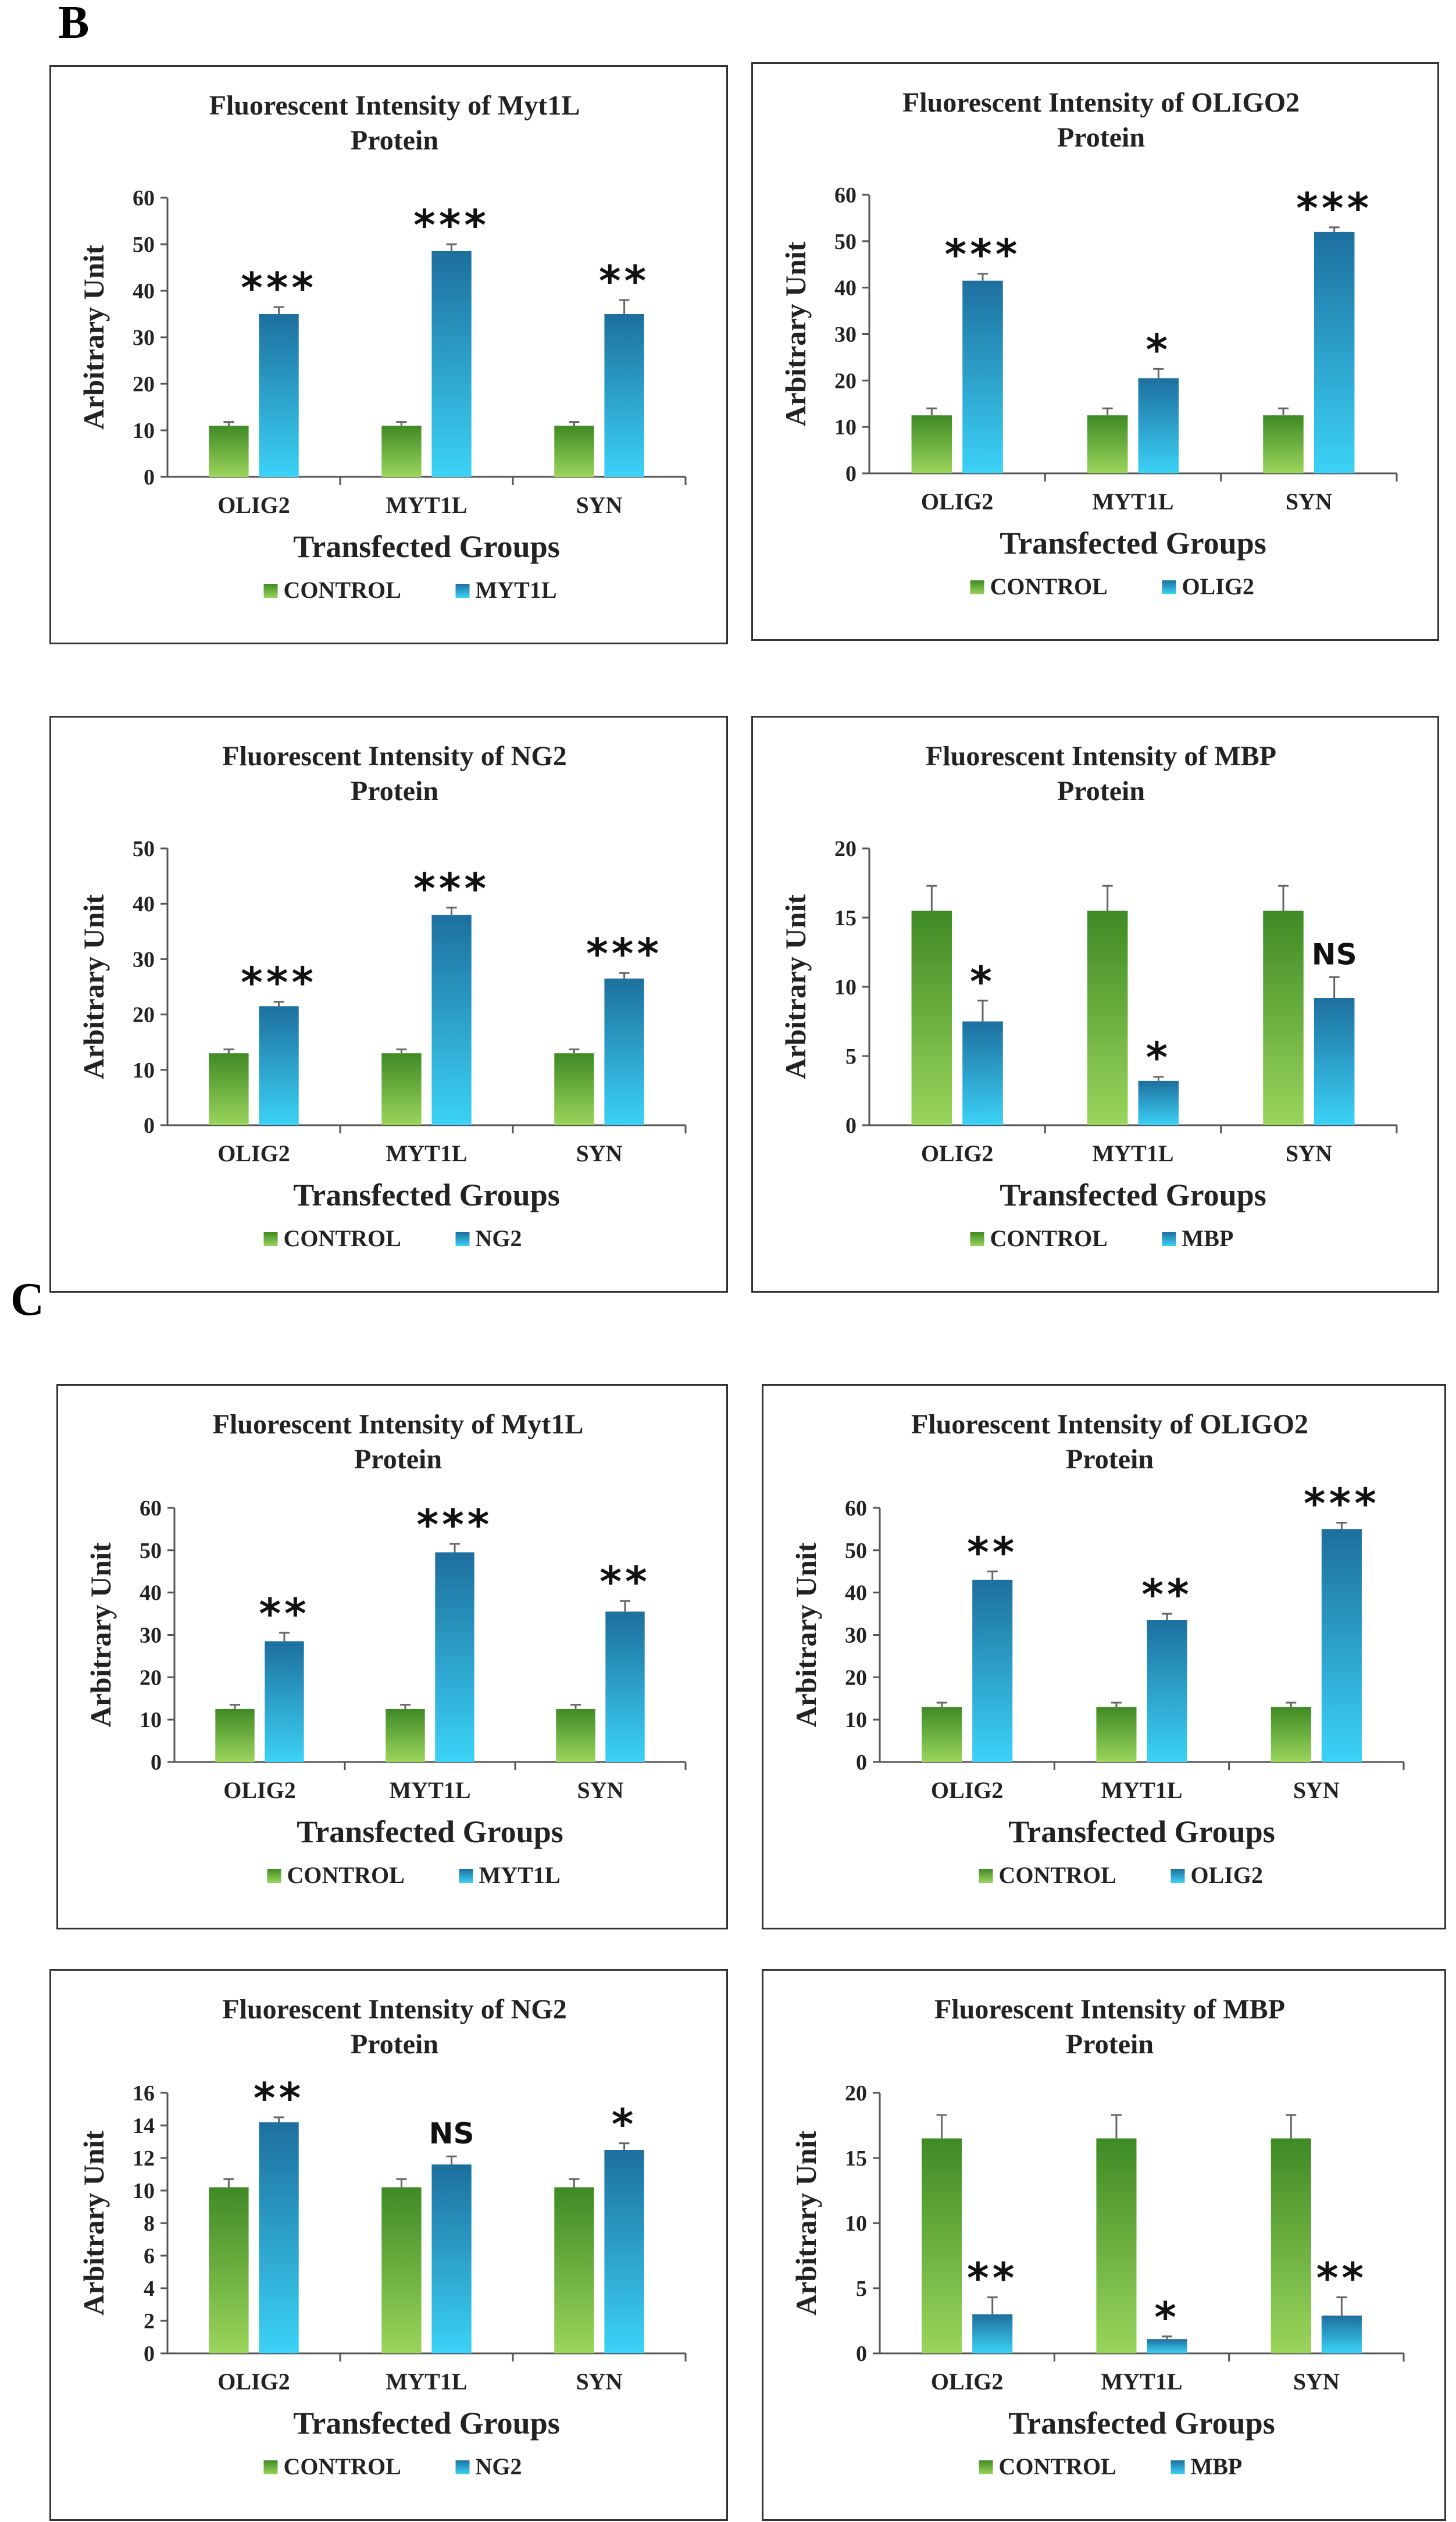 This screenshot has width=1456, height=2522. What do you see at coordinates (520, 1875) in the screenshot?
I see `legend-label: MYT1L` at bounding box center [520, 1875].